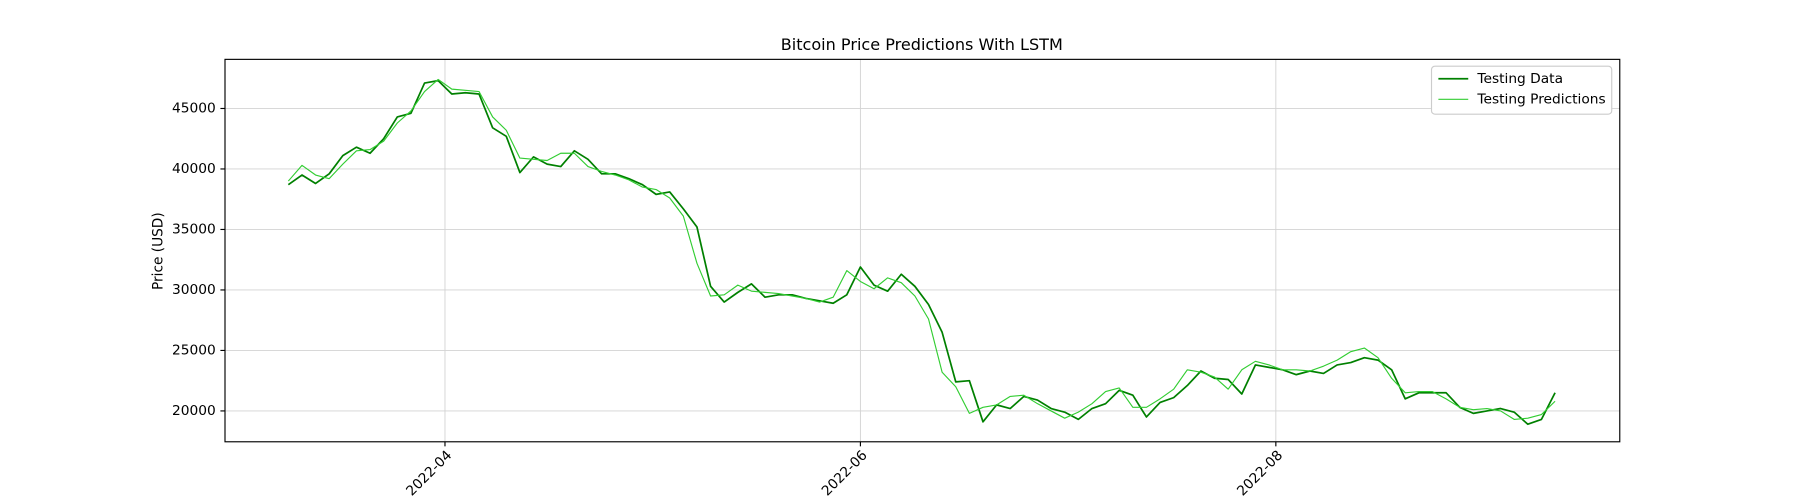 This screenshot has width=1800, height=500. Describe the element at coordinates (194, 290) in the screenshot. I see `y-tick-label: 30000` at that location.